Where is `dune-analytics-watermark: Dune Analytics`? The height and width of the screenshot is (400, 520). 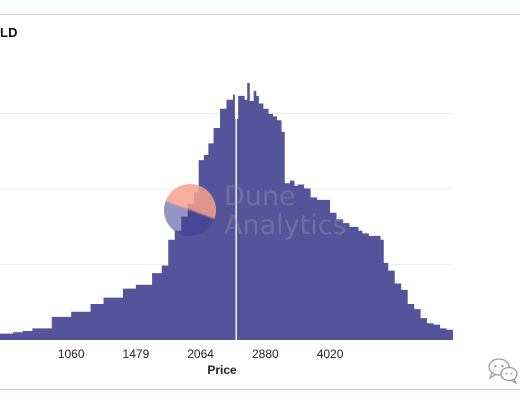 dune-analytics-watermark: Dune Analytics is located at coordinates (274, 213).